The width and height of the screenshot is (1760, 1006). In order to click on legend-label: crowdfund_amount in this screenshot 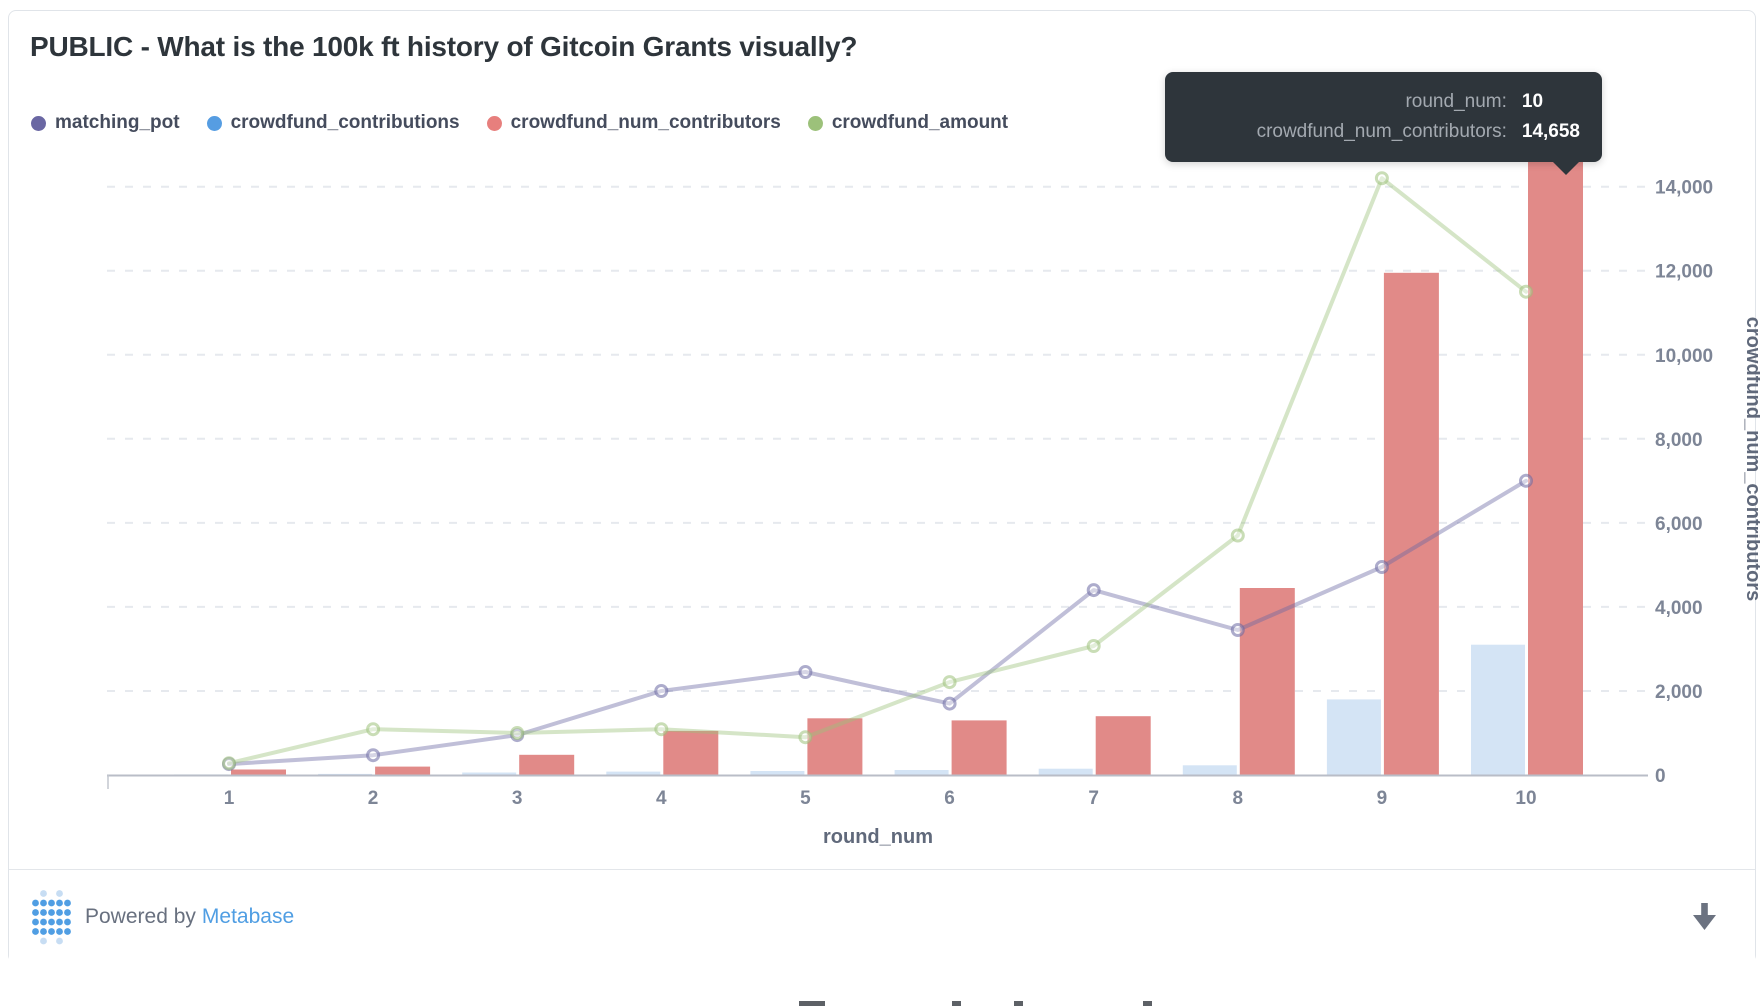, I will do `click(920, 122)`.